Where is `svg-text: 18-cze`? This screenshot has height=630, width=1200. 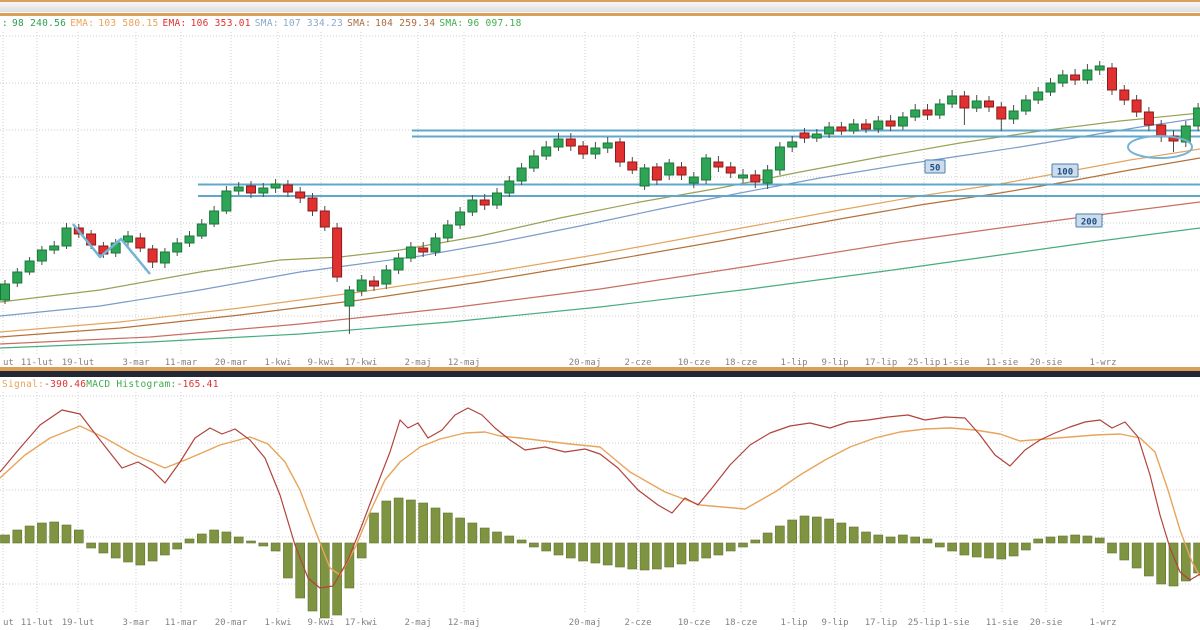
svg-text: 18-cze is located at coordinates (741, 623).